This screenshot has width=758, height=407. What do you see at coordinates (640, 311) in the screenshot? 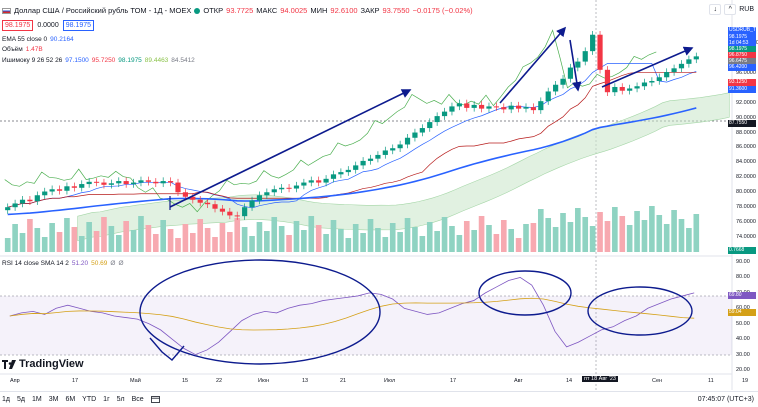
I see `annotation-circle` at bounding box center [640, 311].